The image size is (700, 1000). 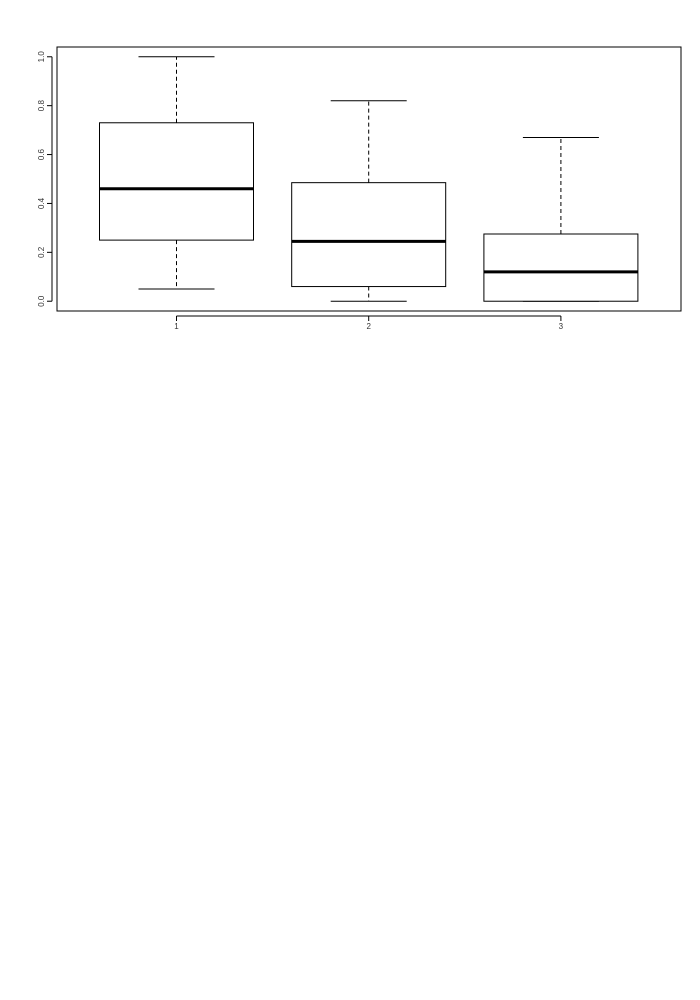 I want to click on y-axis: 0.0 0.2 0.4 0.6 0.8 1.0, so click(x=45, y=179).